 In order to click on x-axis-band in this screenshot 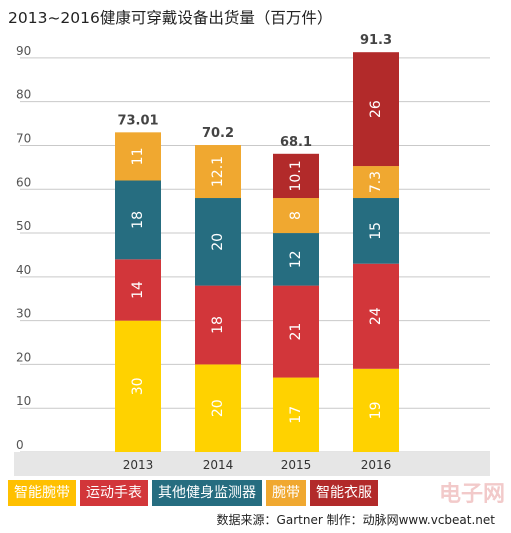, I will do `click(252, 464)`.